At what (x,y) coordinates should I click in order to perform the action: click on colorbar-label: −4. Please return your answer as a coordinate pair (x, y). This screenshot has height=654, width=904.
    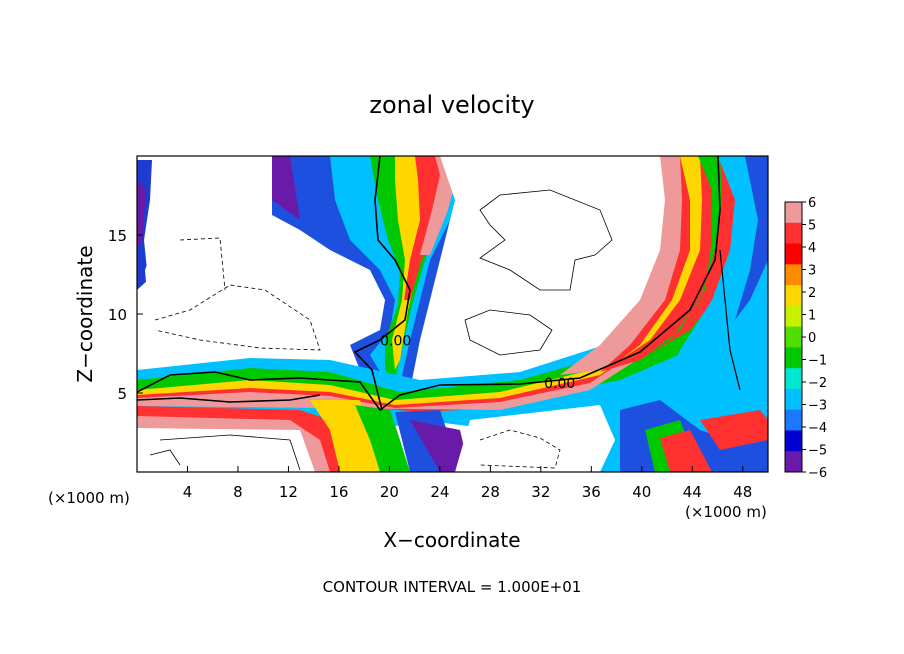
    Looking at the image, I should click on (817, 428).